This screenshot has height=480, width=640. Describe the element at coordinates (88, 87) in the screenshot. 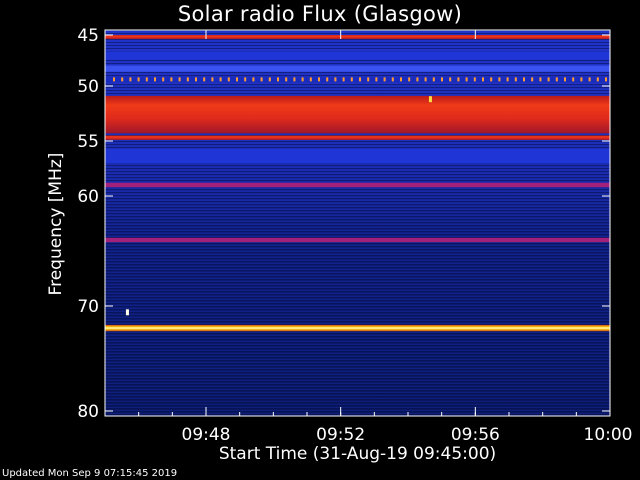

I see `y-tick-label: 50` at that location.